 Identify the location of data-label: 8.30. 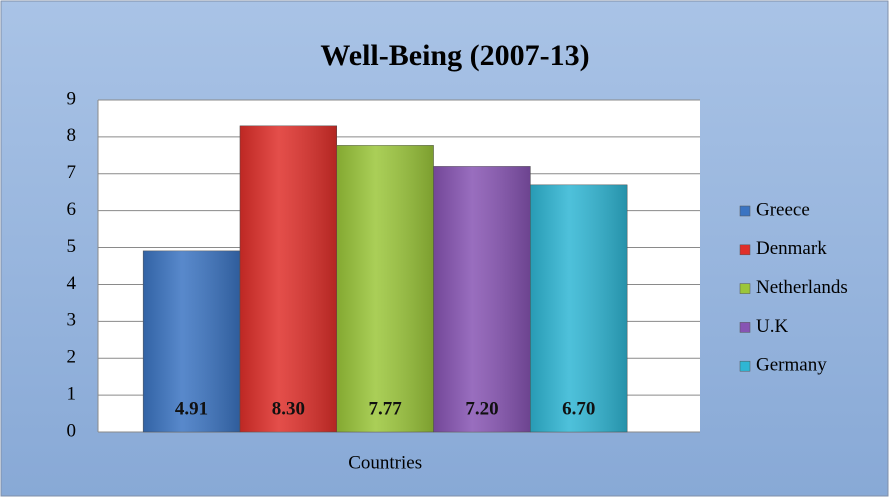
(288, 408).